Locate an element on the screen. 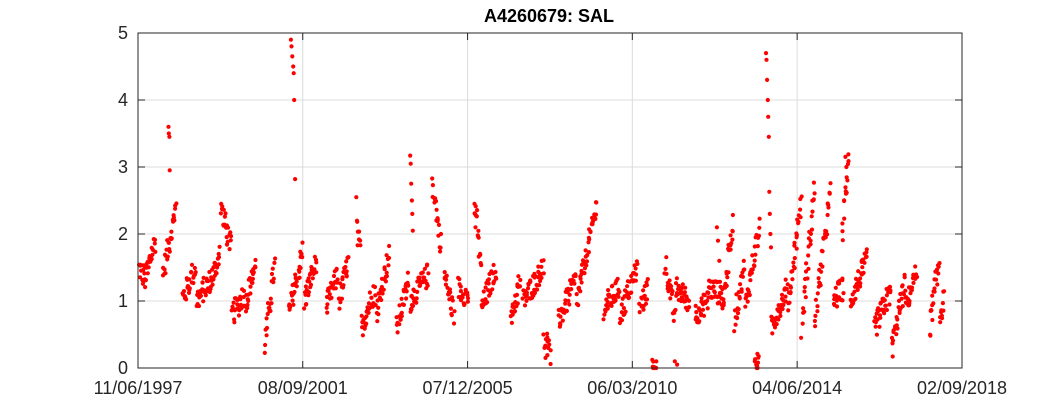 The width and height of the screenshot is (1063, 413). x-tick-label: 08/09/2001 is located at coordinates (303, 388).